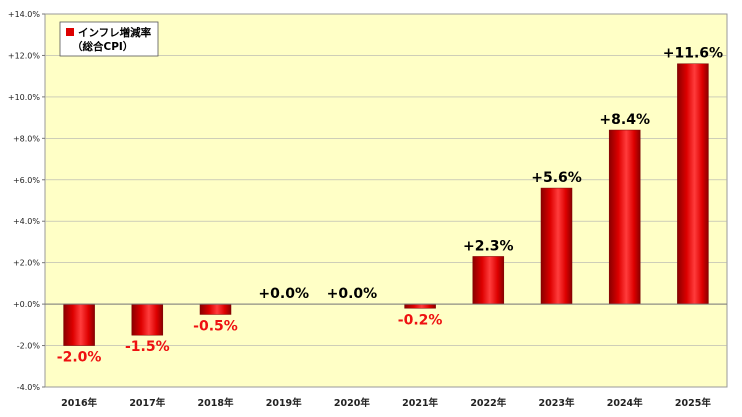  What do you see at coordinates (283, 294) in the screenshot?
I see `data-label-2019年: +0.0%` at bounding box center [283, 294].